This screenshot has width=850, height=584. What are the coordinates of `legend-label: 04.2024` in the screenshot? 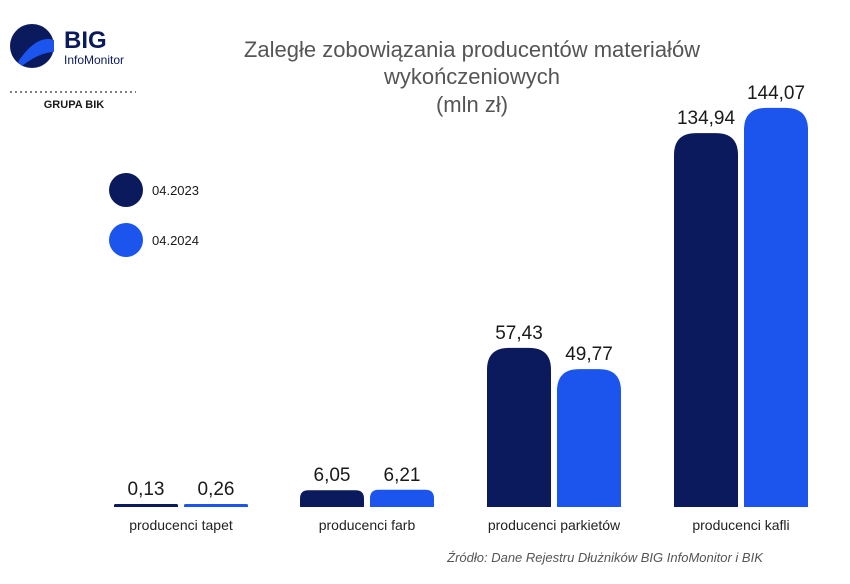 It's located at (175, 240).